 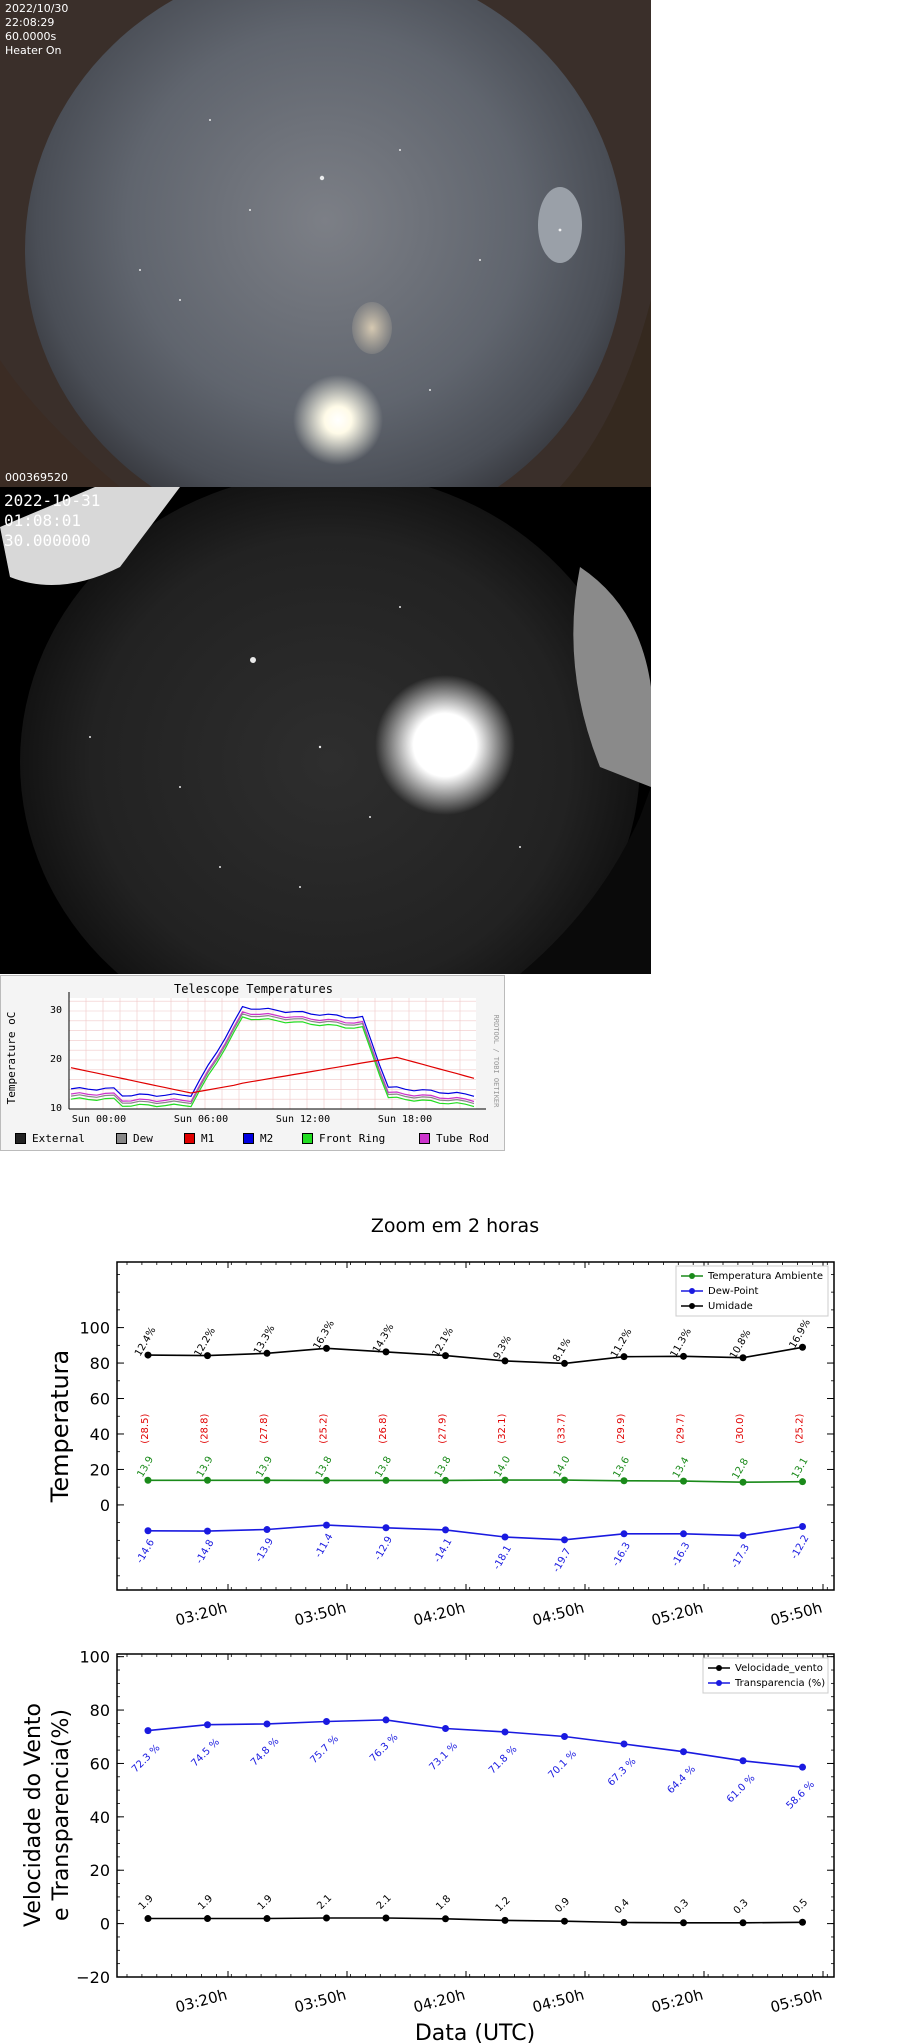 I want to click on temp-ytick-label: 60, so click(x=100, y=1399).